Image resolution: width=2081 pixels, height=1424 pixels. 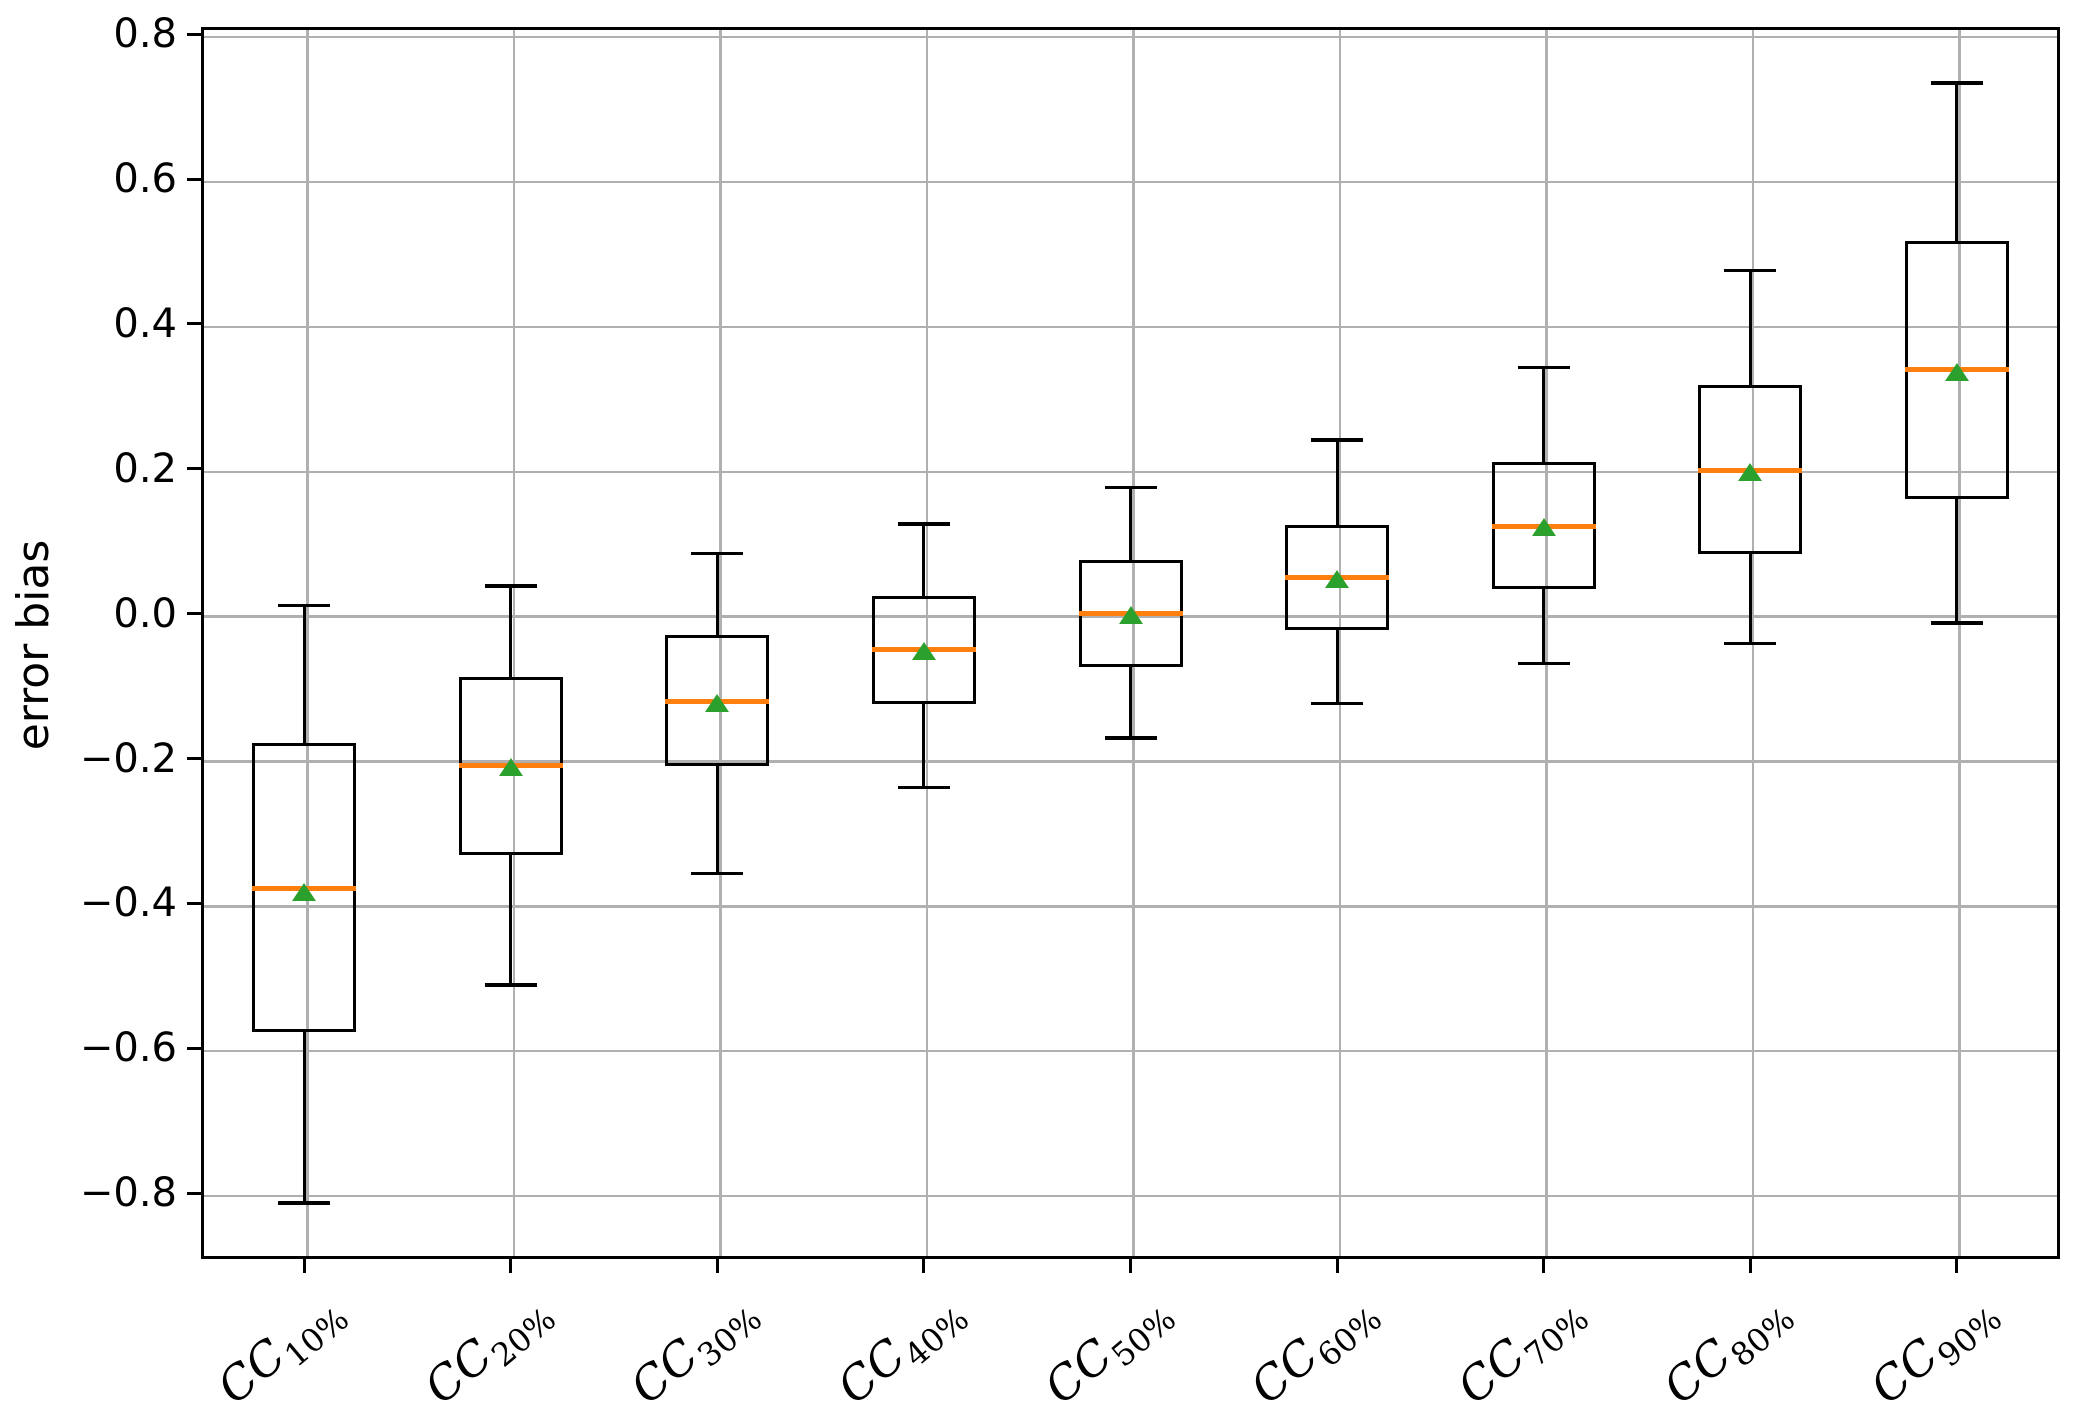 I want to click on y-axis-label: error bias, so click(x=33, y=645).